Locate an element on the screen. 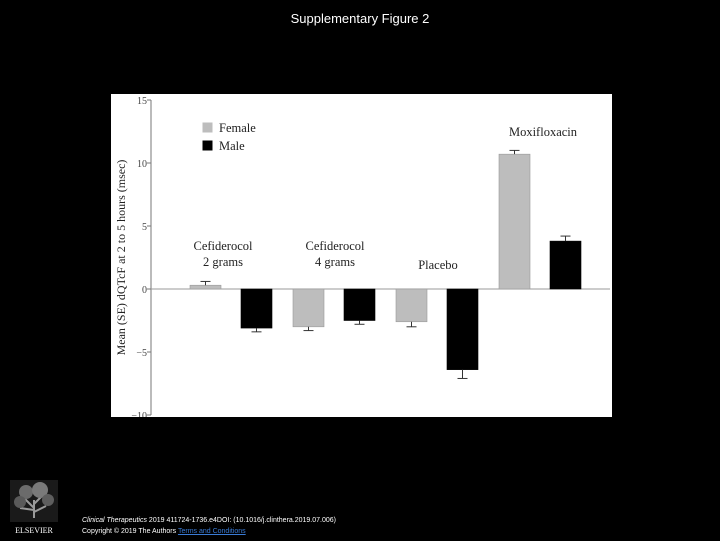  legend-label-male: Male is located at coordinates (232, 146).